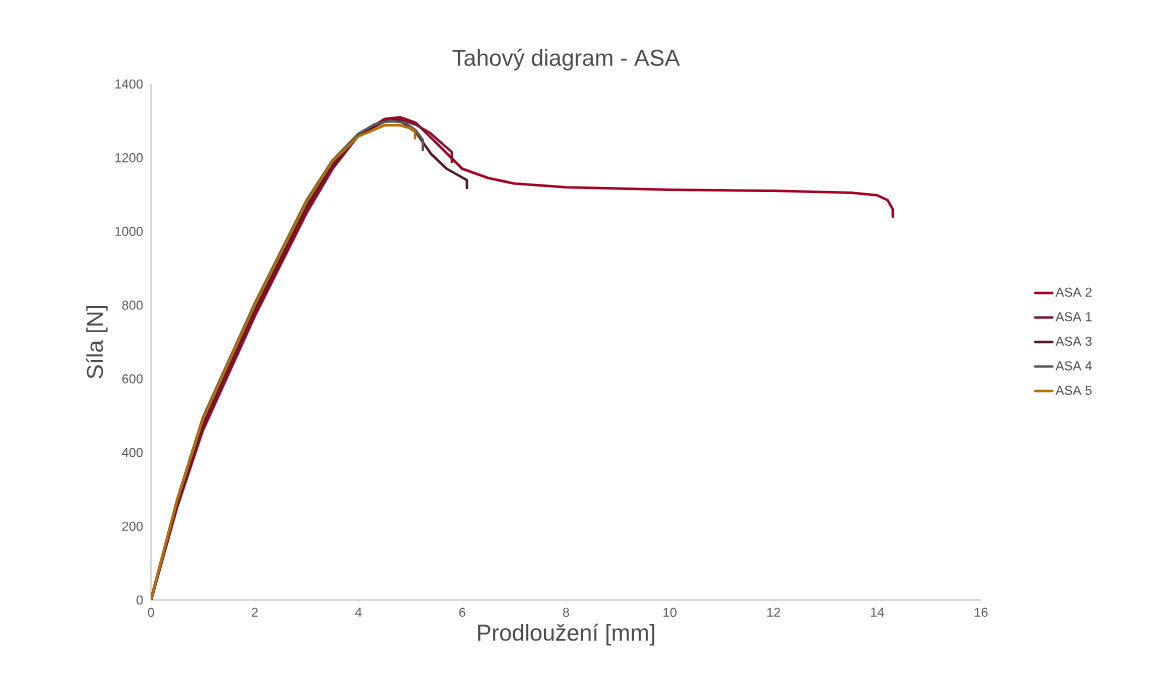  Describe the element at coordinates (1073, 317) in the screenshot. I see `legend-label: ASA 1` at that location.